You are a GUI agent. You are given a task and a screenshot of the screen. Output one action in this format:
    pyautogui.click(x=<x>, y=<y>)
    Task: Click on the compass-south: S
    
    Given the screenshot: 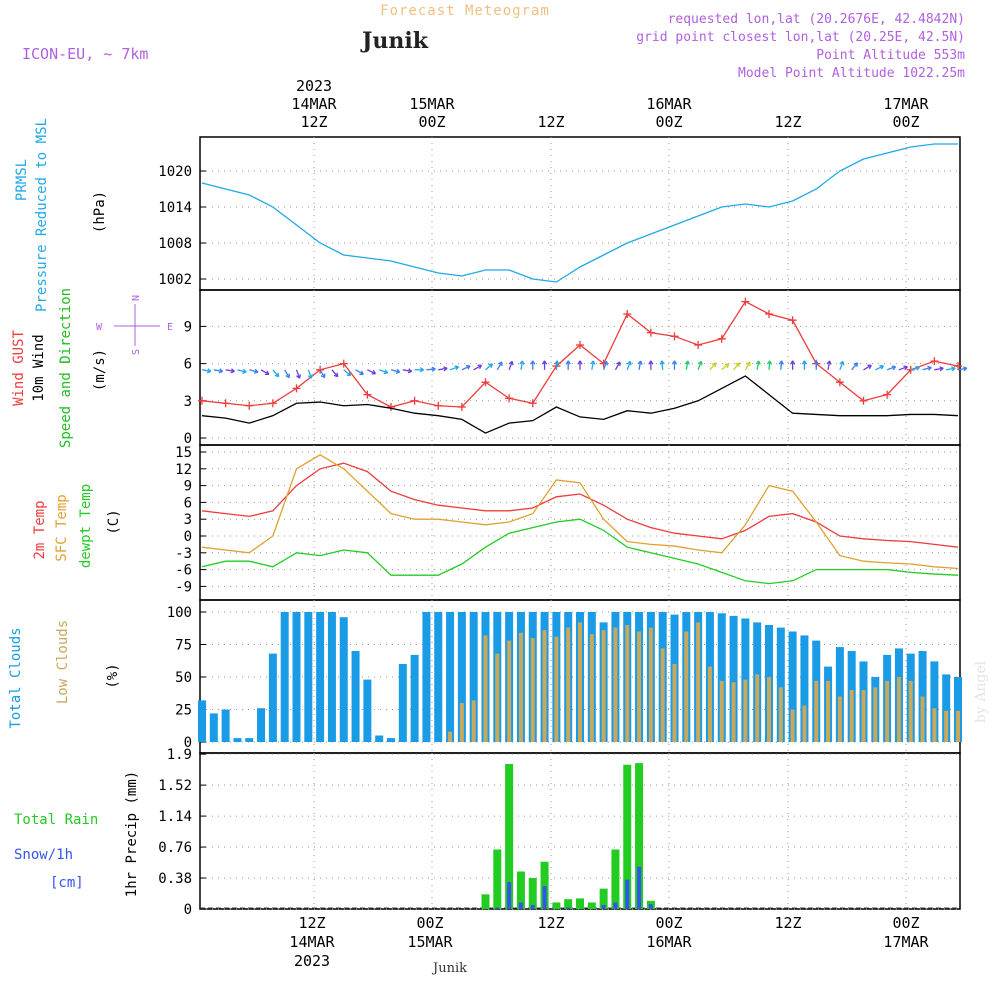 What is the action you would take?
    pyautogui.click(x=136, y=352)
    